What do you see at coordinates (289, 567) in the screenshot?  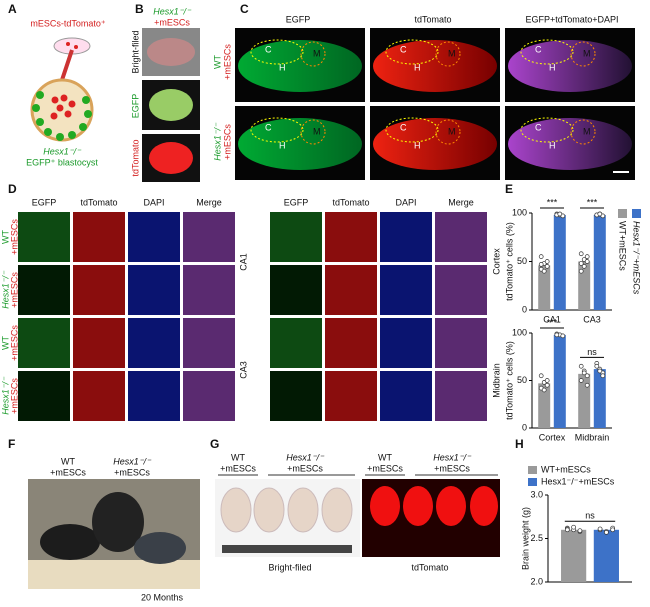 I see `label: Bright-filed` at bounding box center [289, 567].